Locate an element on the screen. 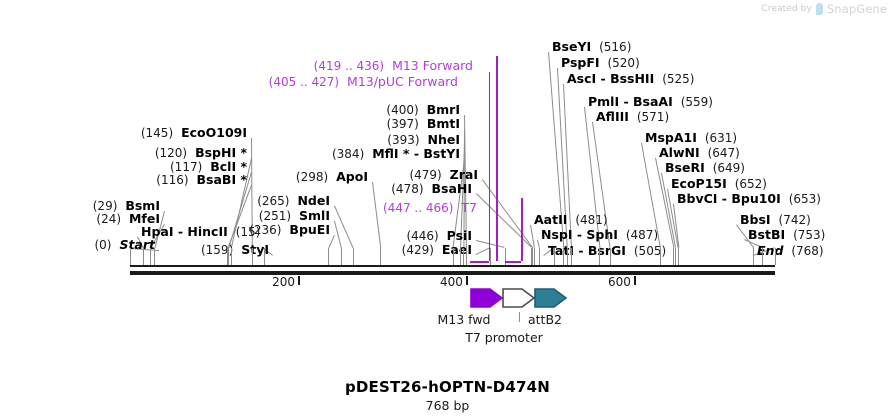 Image resolution: width=895 pixels, height=419 pixels. enzyme-label: (0) Start is located at coordinates (124, 245).